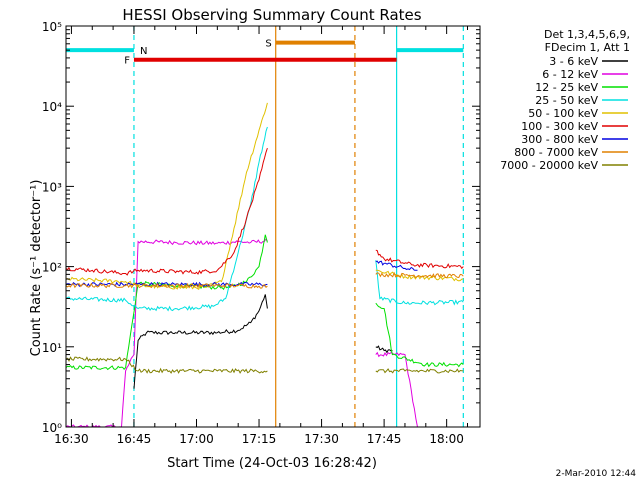 Image resolution: width=640 pixels, height=480 pixels. What do you see at coordinates (587, 34) in the screenshot?
I see `legend-header-line-1: Det 1,3,4,5,6,9,` at bounding box center [587, 34].